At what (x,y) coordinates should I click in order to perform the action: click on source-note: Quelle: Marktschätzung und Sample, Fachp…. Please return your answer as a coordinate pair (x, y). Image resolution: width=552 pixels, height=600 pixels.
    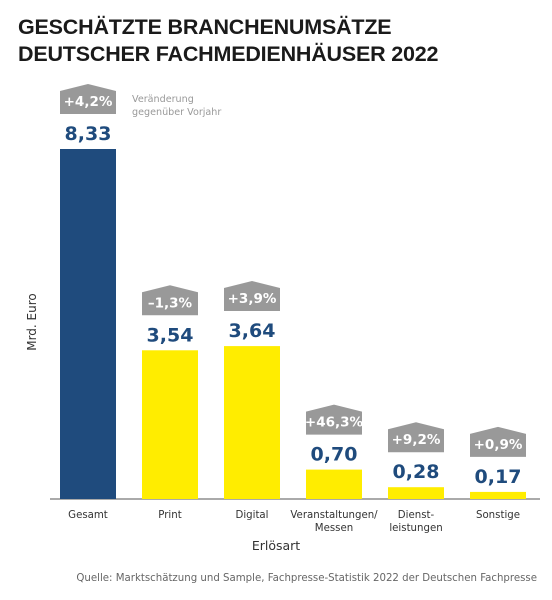
    Looking at the image, I should click on (306, 578).